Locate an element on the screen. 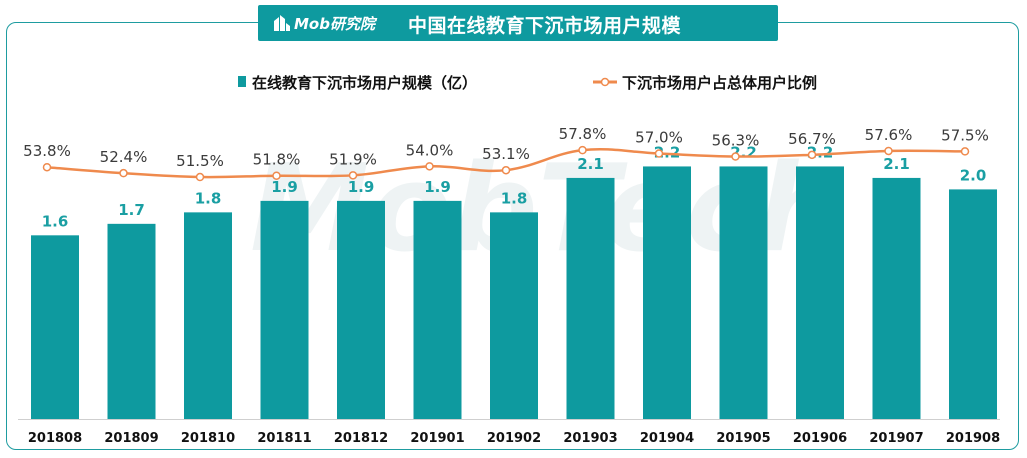 Image resolution: width=1027 pixels, height=458 pixels. x-tick-201903: 201903 is located at coordinates (590, 438).